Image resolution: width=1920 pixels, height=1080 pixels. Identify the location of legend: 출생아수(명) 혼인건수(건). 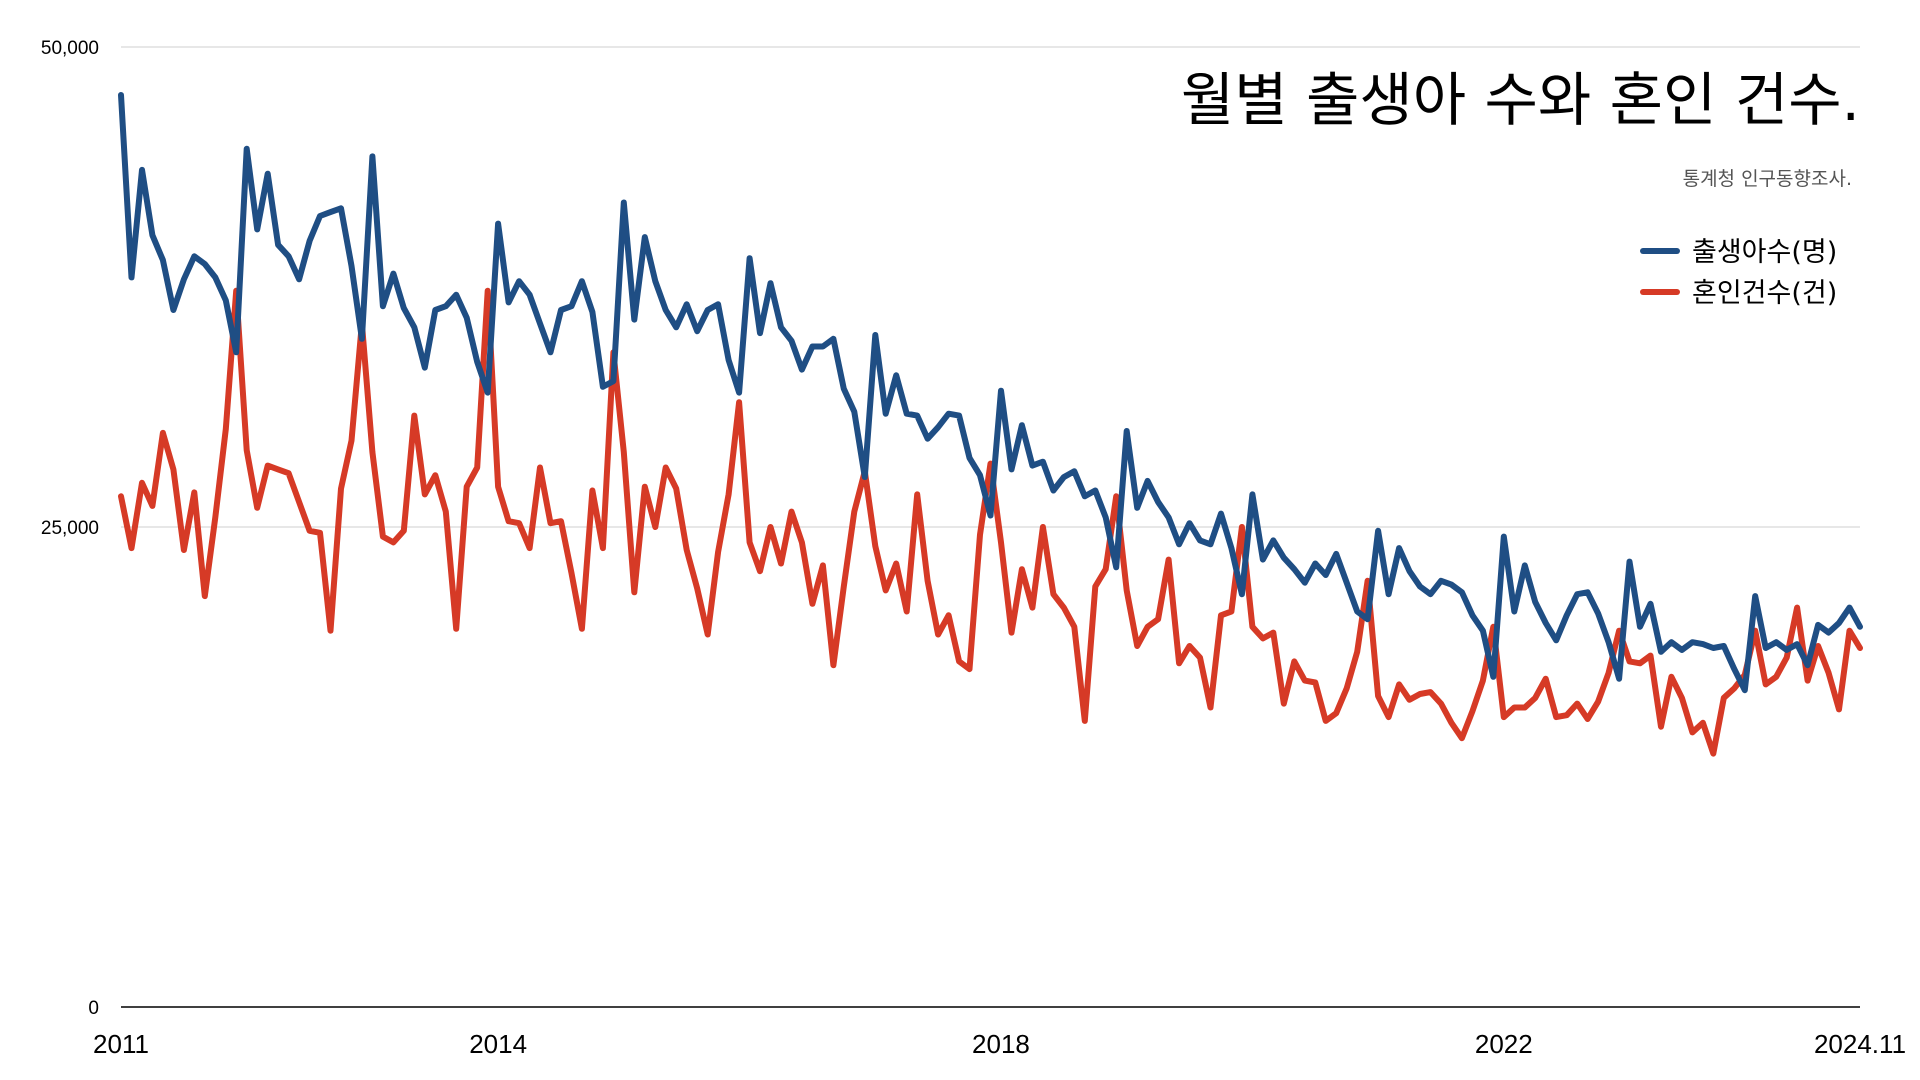
(1738, 273).